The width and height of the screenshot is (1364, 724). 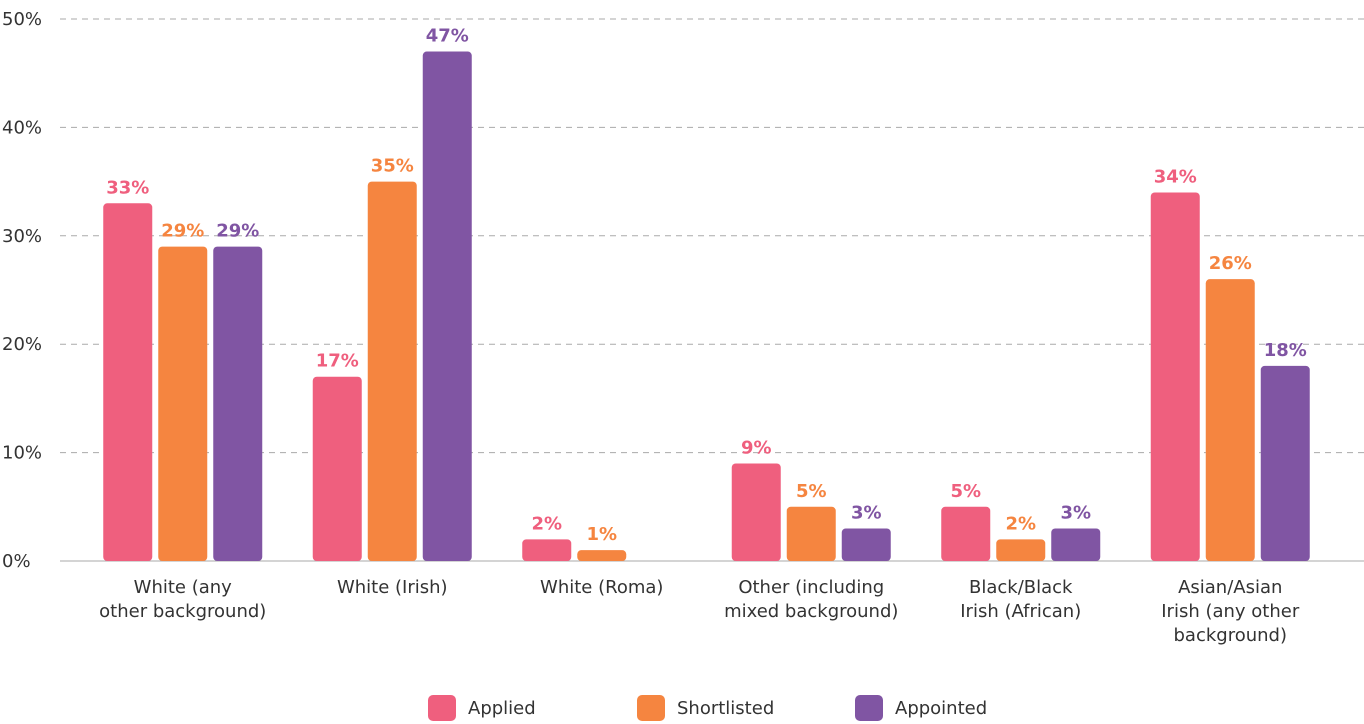 What do you see at coordinates (601, 587) in the screenshot?
I see `x-tick-label: White (Roma)` at bounding box center [601, 587].